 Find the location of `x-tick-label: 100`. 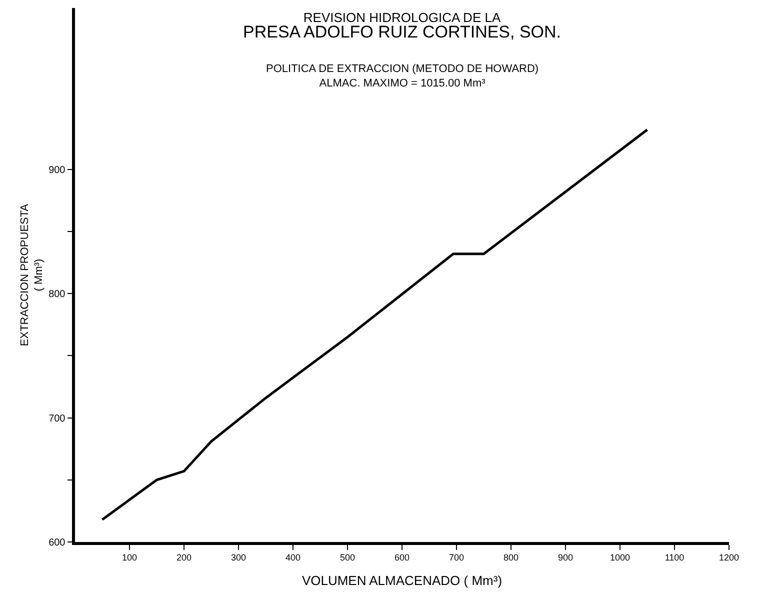

x-tick-label: 100 is located at coordinates (130, 557).